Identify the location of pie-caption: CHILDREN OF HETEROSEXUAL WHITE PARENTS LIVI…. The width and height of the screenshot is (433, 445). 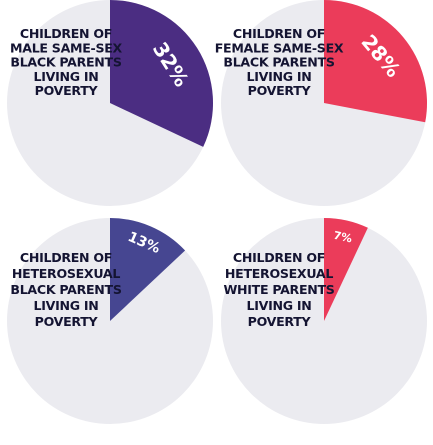
(278, 289).